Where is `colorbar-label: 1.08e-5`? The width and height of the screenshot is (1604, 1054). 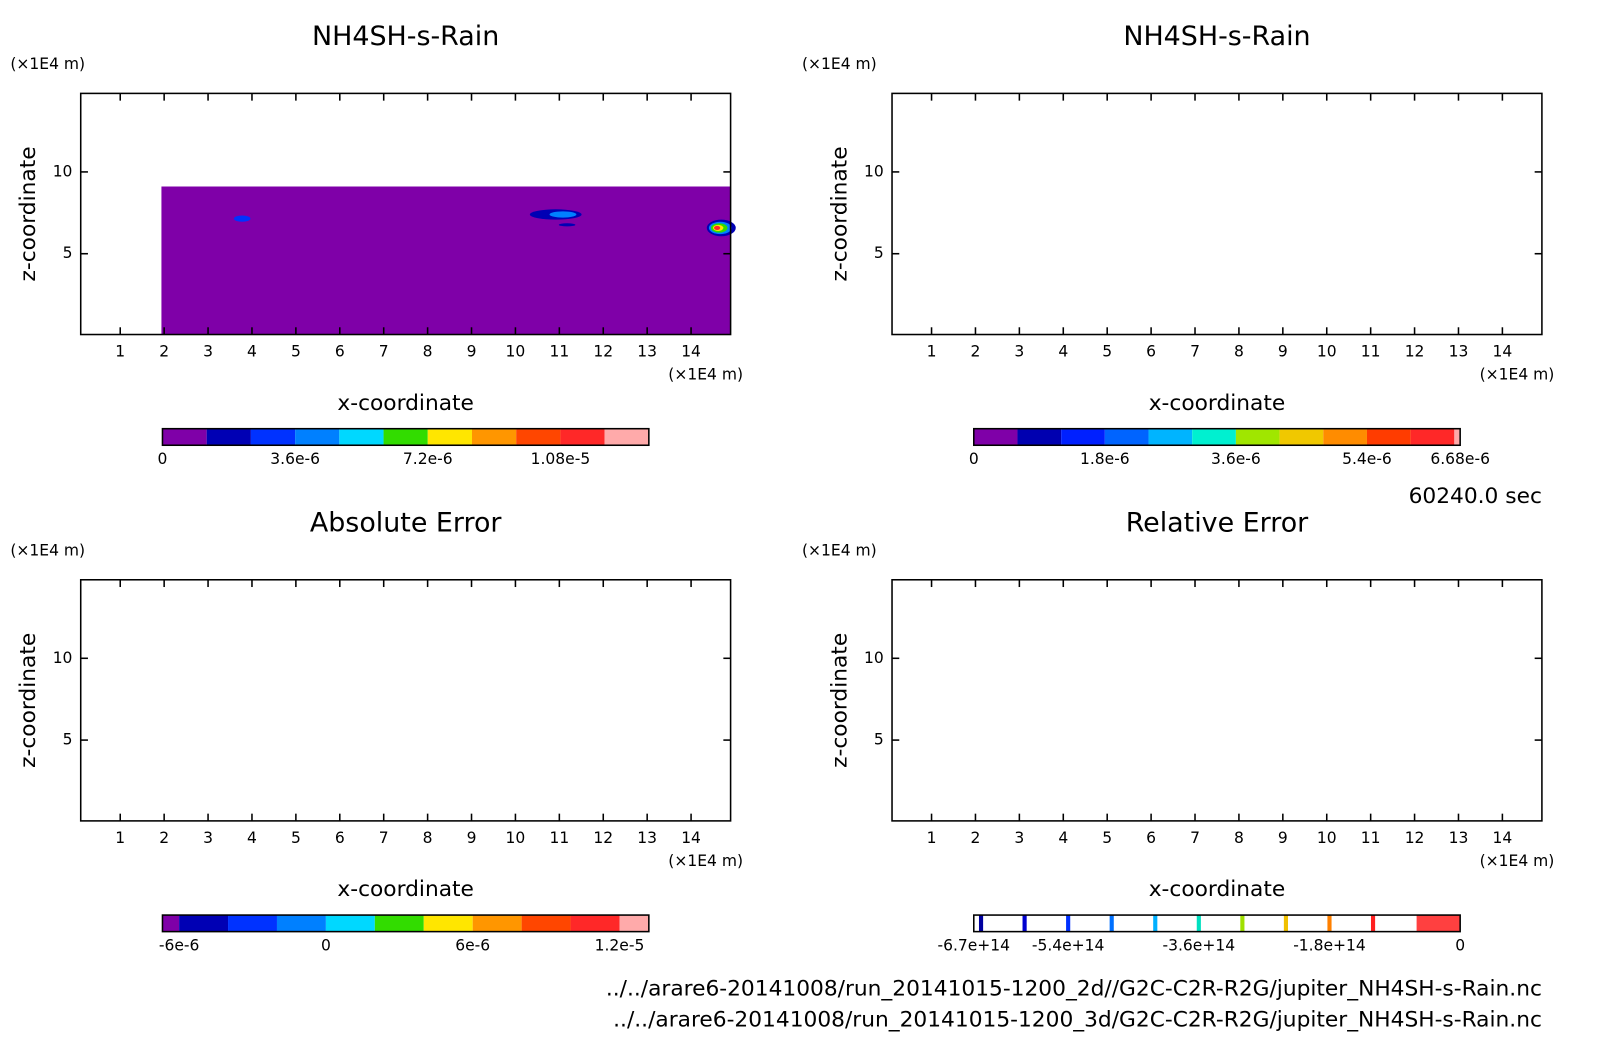 colorbar-label: 1.08e-5 is located at coordinates (561, 459).